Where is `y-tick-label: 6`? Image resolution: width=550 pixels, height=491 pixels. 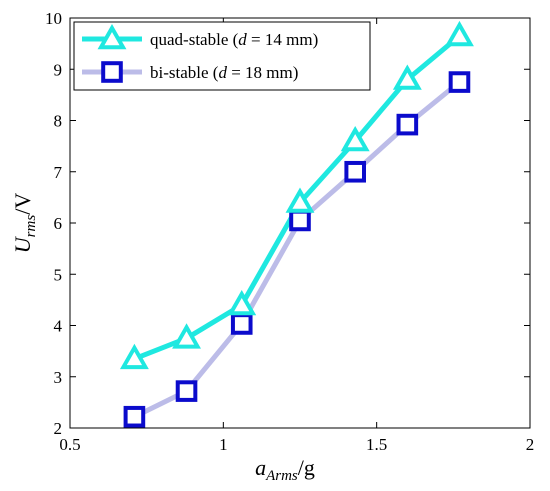
y-tick-label: 6 is located at coordinates (58, 223).